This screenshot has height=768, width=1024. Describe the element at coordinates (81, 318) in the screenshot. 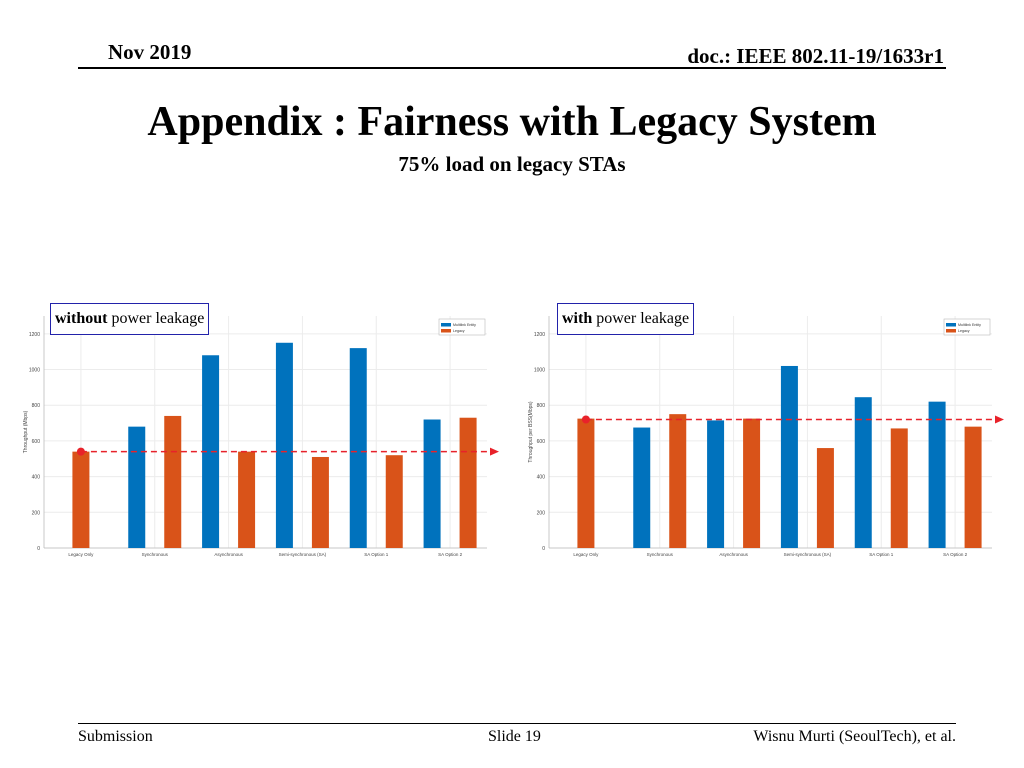

I see `label-without-bold: without` at that location.